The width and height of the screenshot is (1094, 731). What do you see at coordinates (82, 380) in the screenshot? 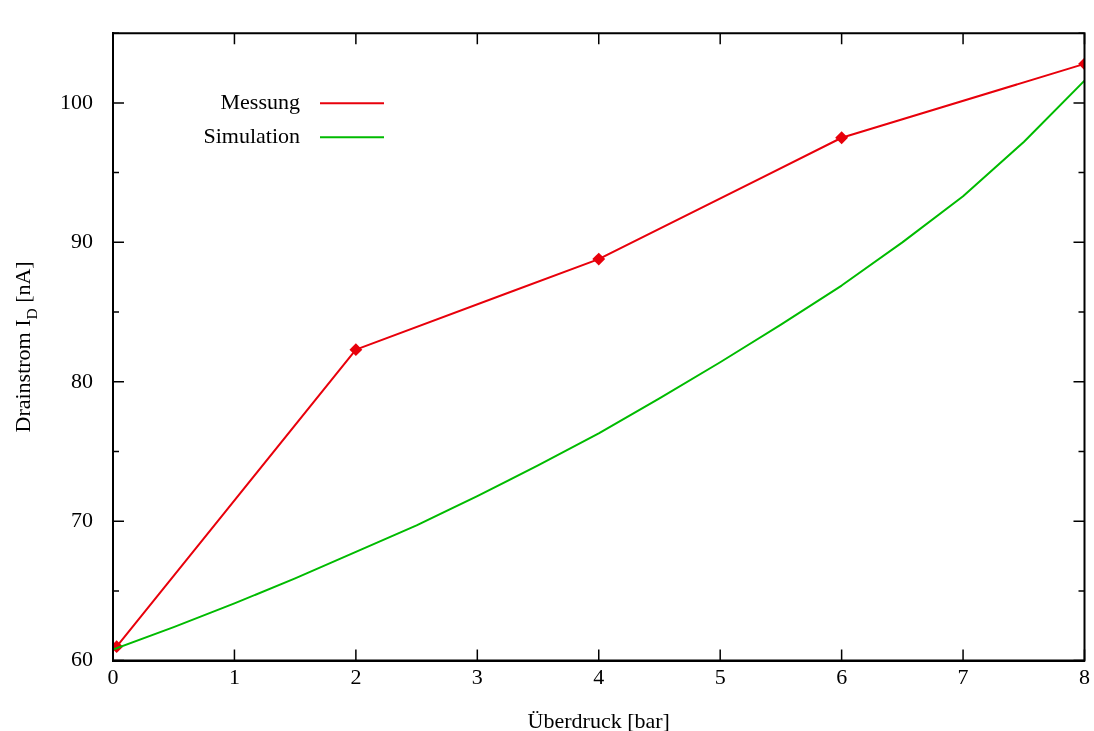
I see `y-tick-label: 80` at bounding box center [82, 380].